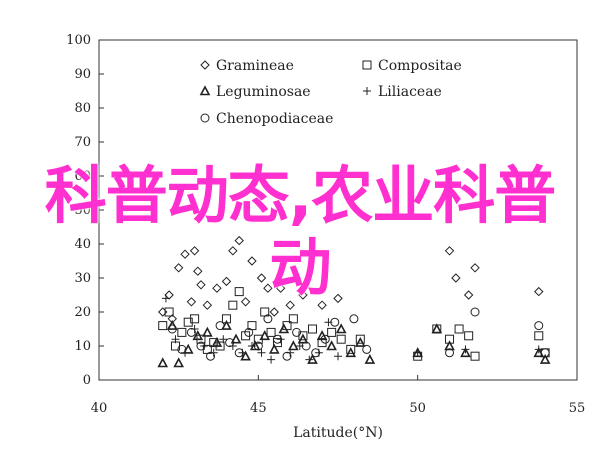  What do you see at coordinates (577, 408) in the screenshot?
I see `x-tick-label: 55` at bounding box center [577, 408].